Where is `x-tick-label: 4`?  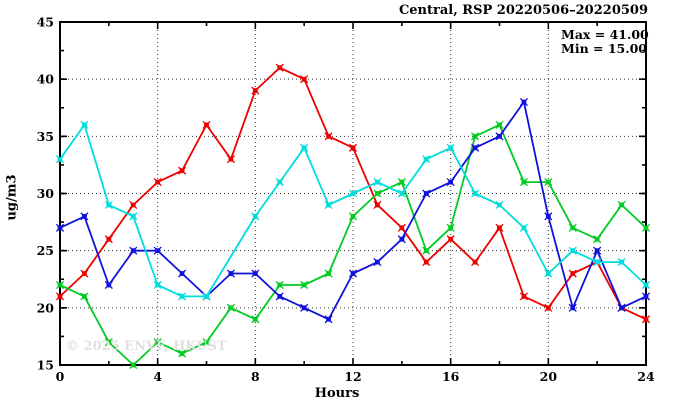
x-tick-label: 4 is located at coordinates (157, 376).